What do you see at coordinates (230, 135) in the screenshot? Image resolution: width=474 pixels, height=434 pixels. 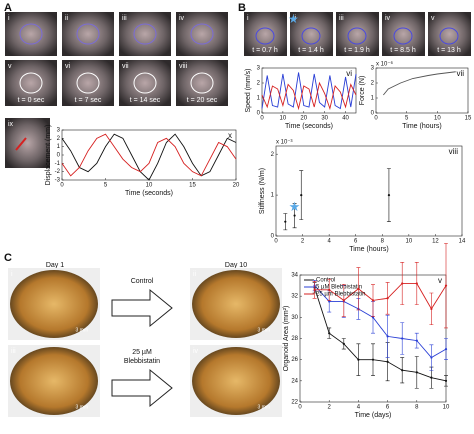 I see `panel-label: x` at bounding box center [230, 135].